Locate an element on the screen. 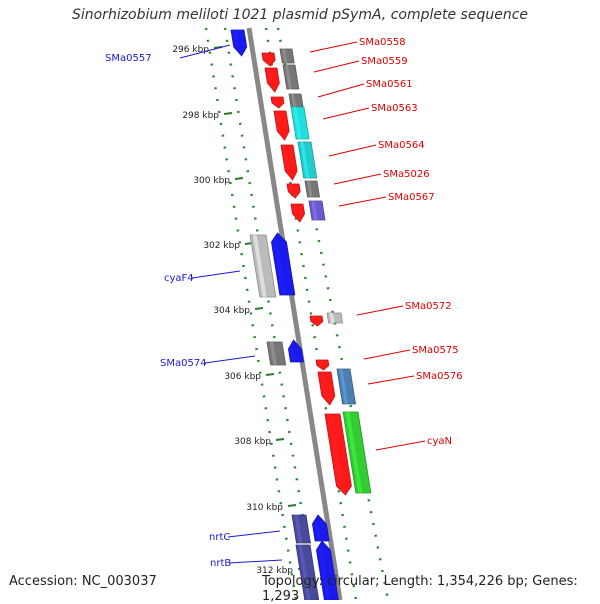 The image size is (600, 604). gene-SMa0564-a-highlight is located at coordinates (287, 158).